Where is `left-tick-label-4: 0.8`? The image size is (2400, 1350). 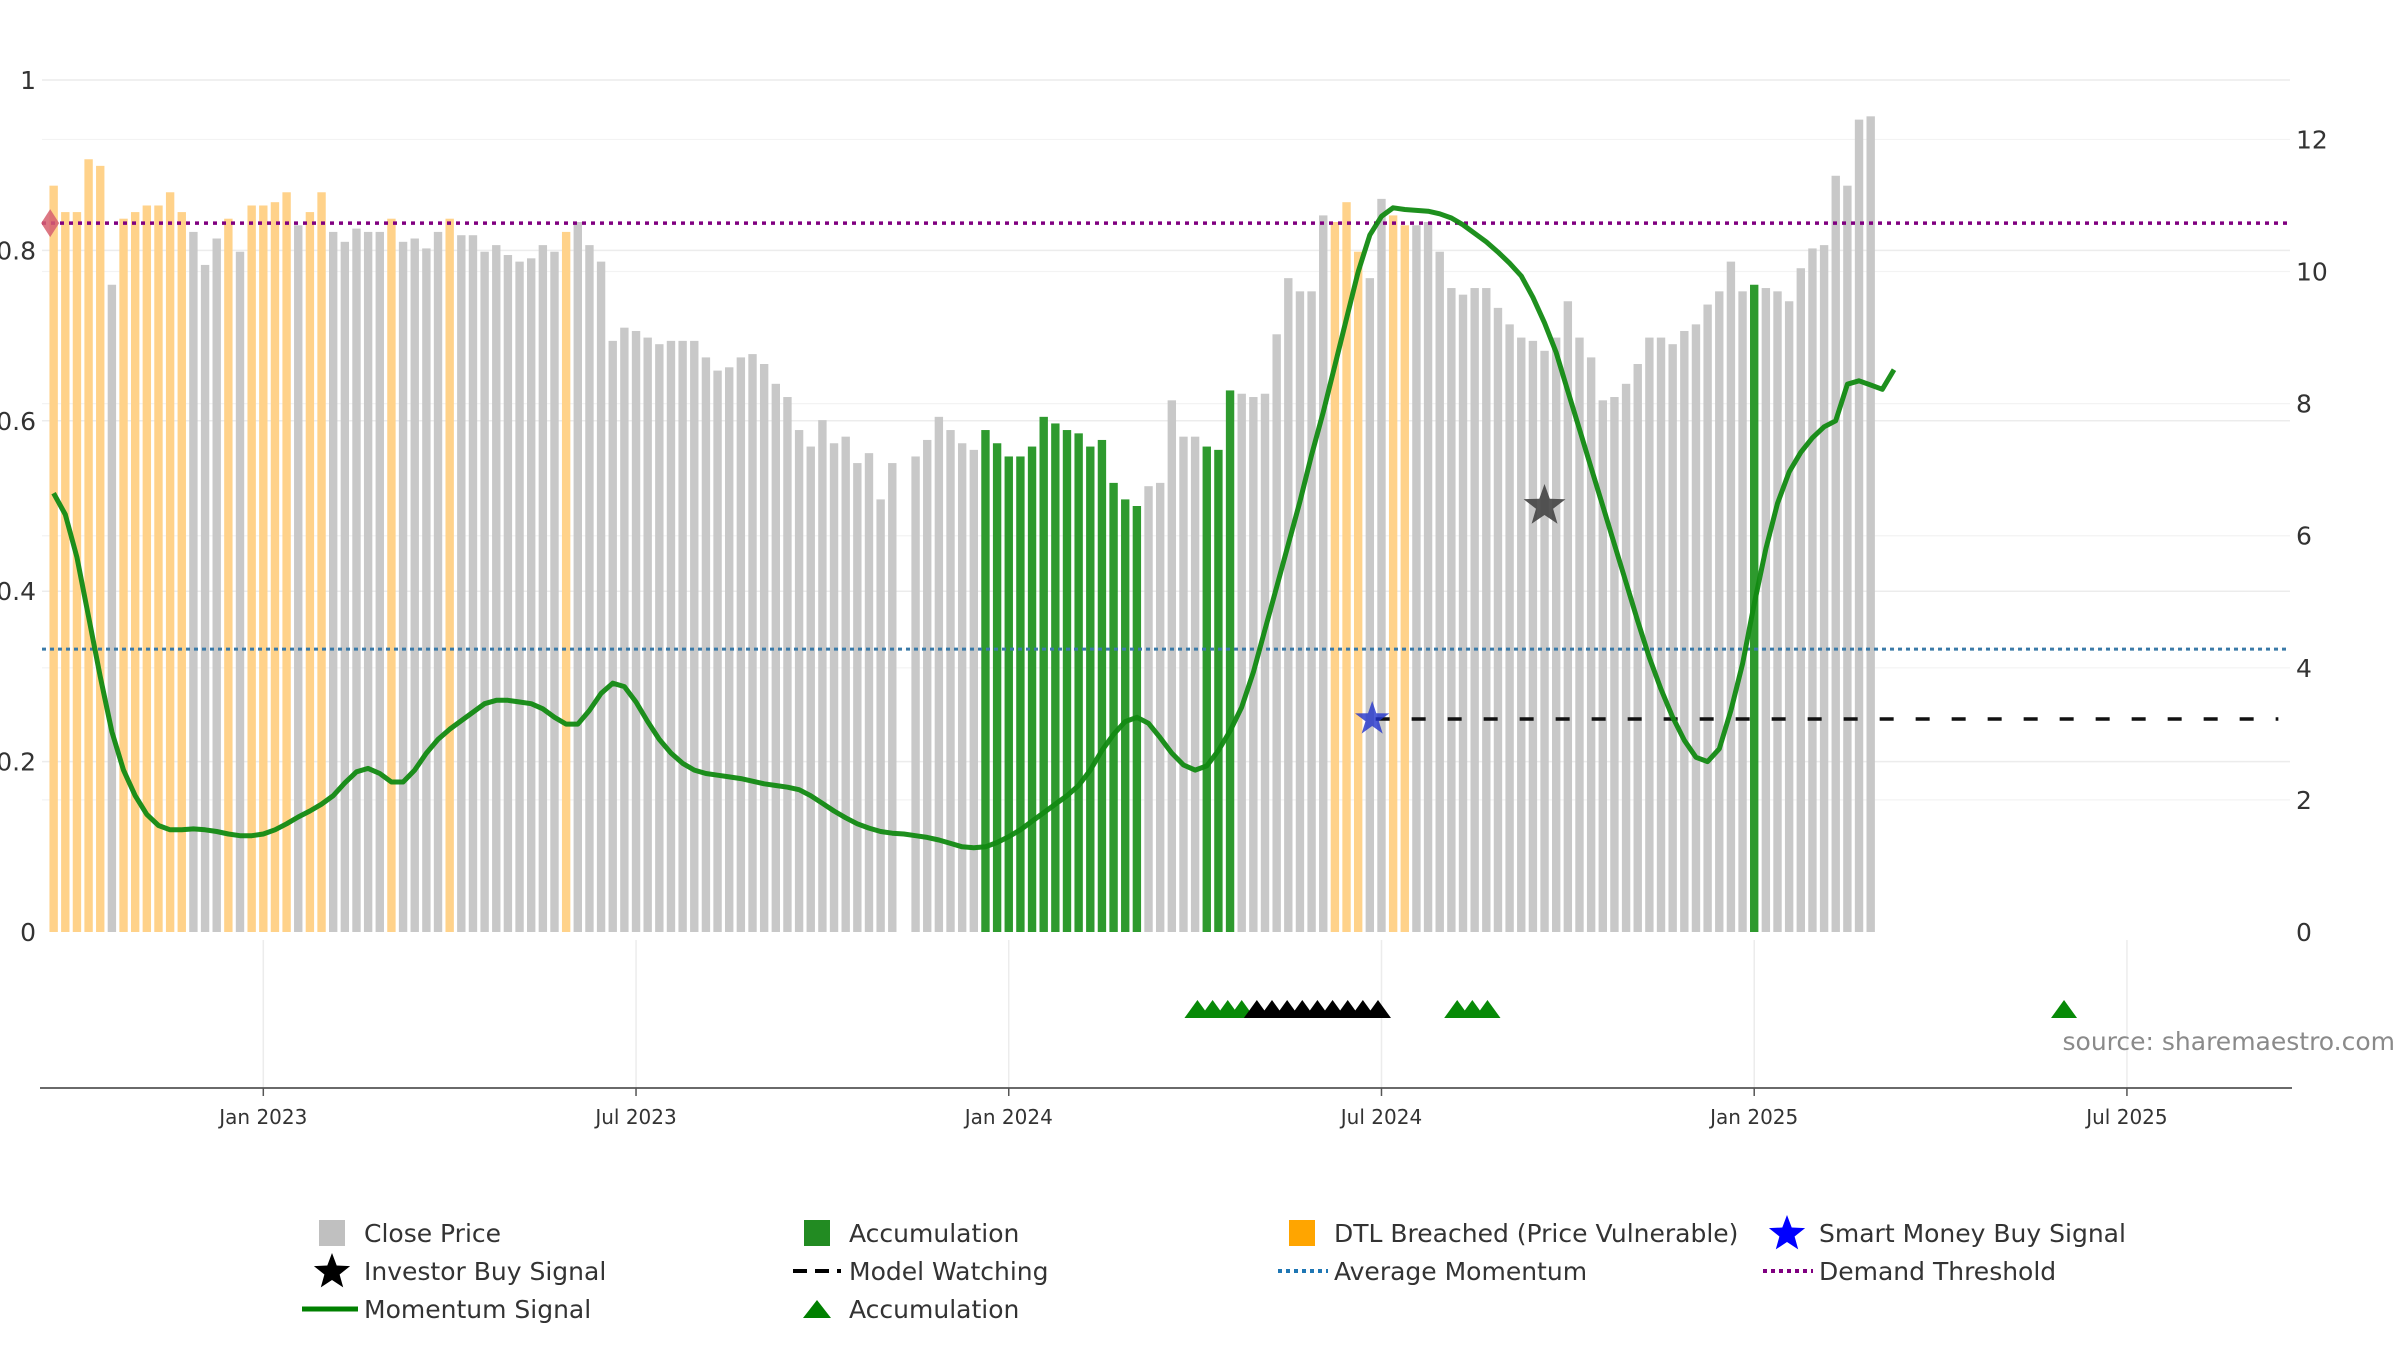
left-tick-label-4: 0.8 is located at coordinates (18, 250).